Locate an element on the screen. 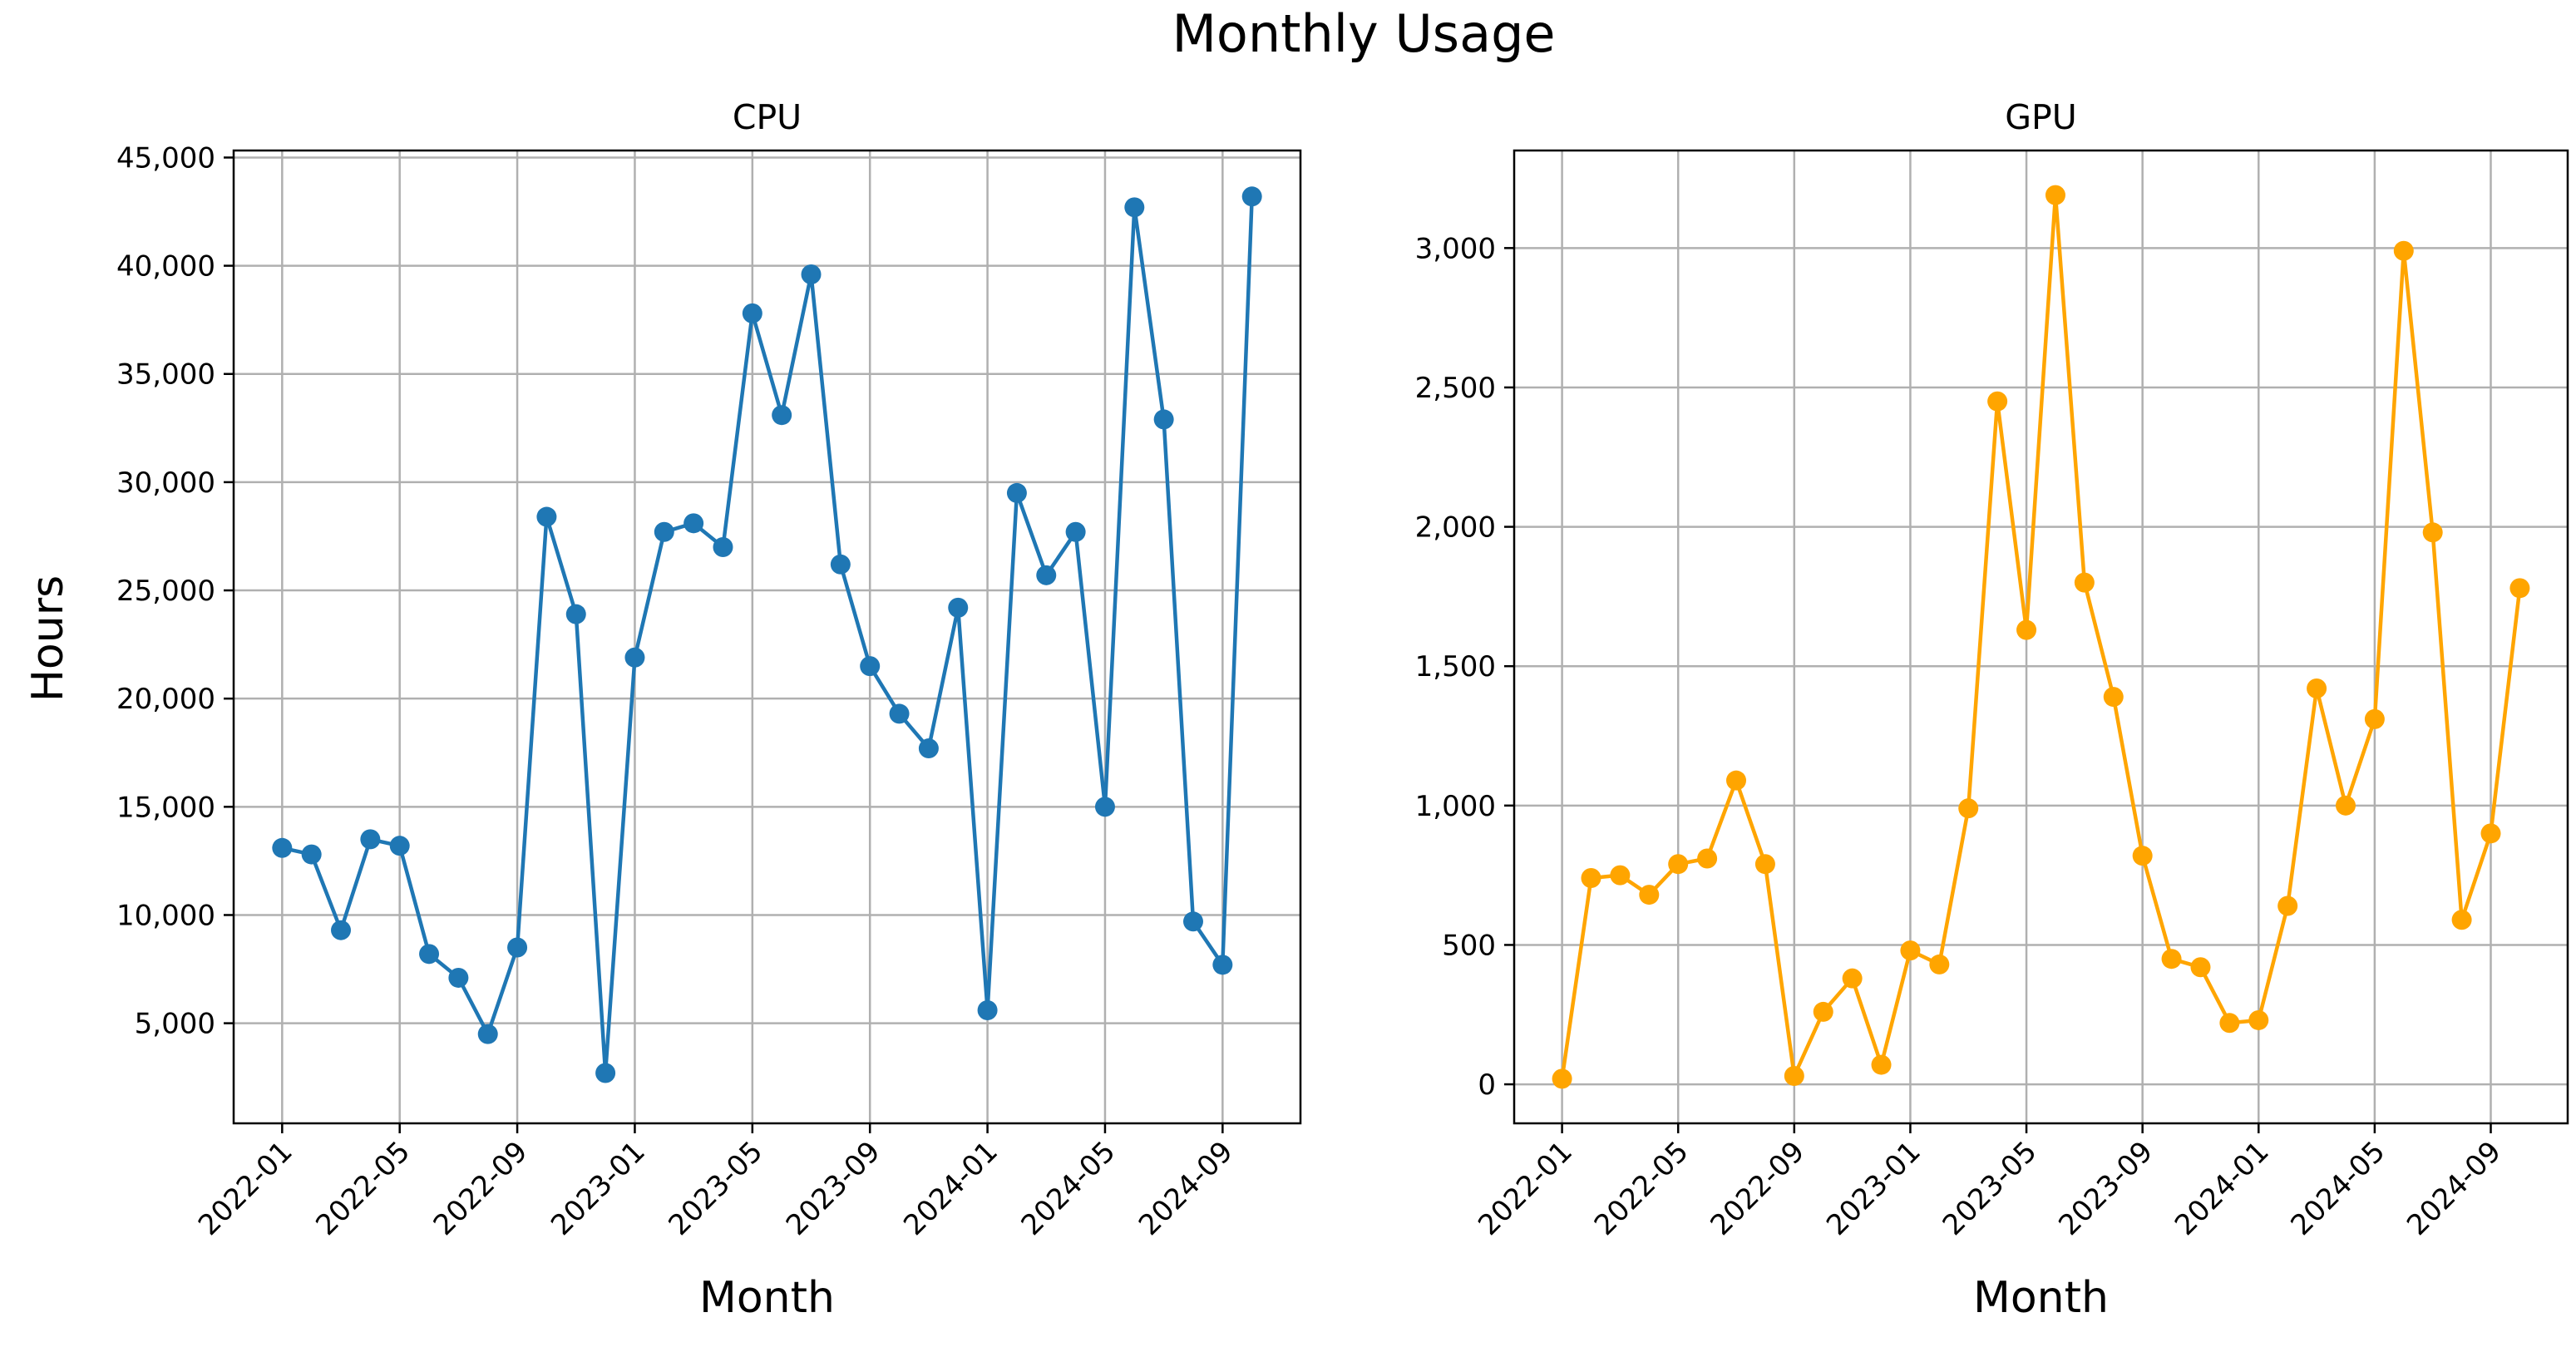 This screenshot has height=1347, width=2576. gpu-x-tick-label: 2023-05 is located at coordinates (1990, 1188).